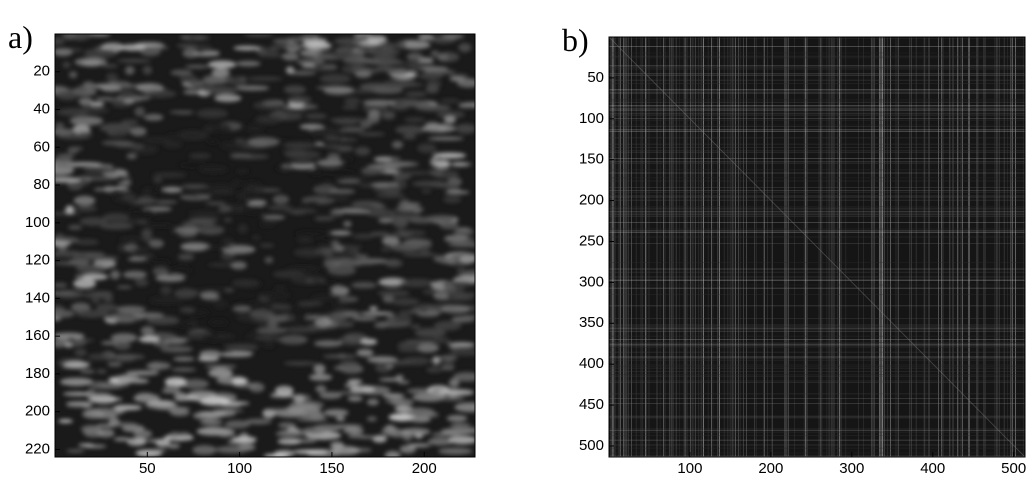 Image resolution: width=1035 pixels, height=481 pixels. I want to click on y-tick-label: 50, so click(595, 77).